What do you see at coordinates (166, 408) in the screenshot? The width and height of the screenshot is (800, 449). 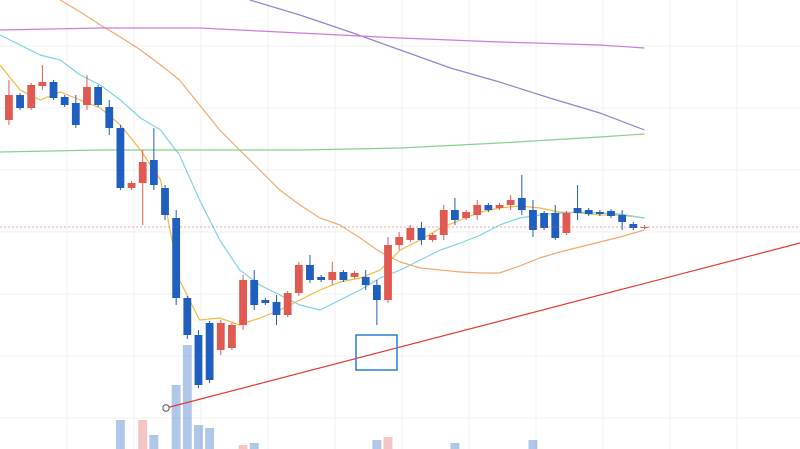 I see `trend-anchor` at bounding box center [166, 408].